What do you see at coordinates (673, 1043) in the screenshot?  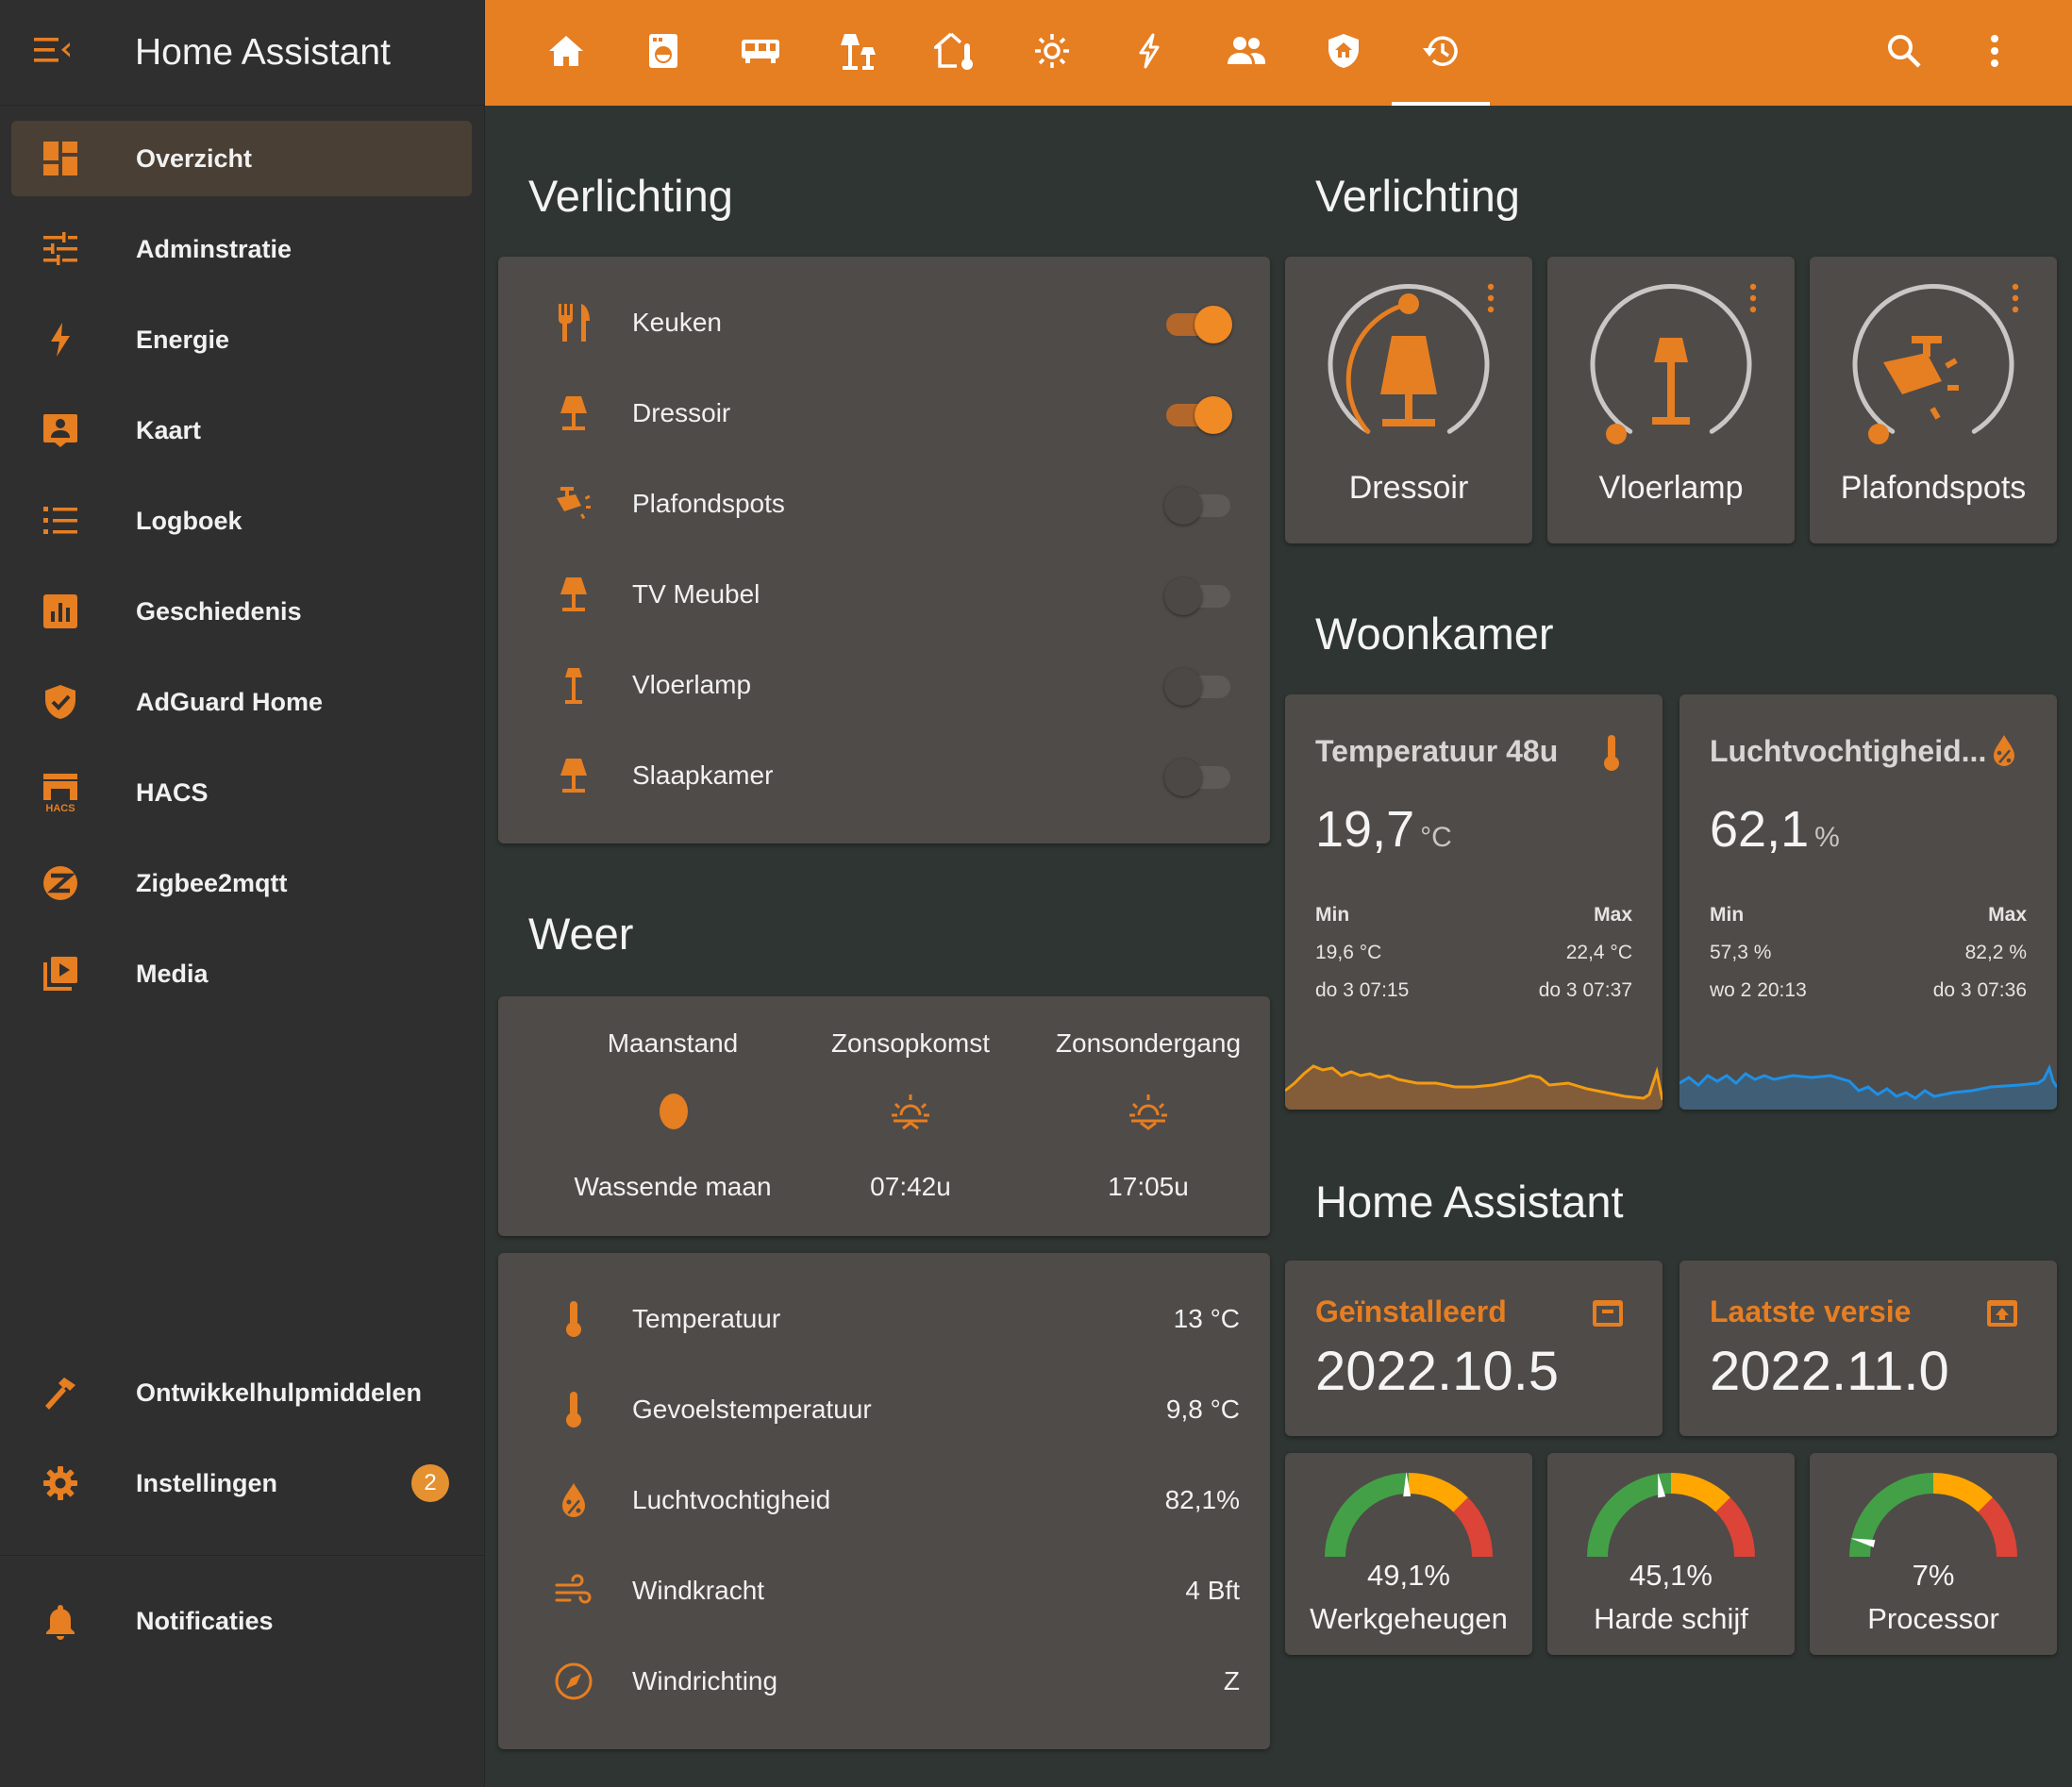 I see `glance-label: Maanstand` at bounding box center [673, 1043].